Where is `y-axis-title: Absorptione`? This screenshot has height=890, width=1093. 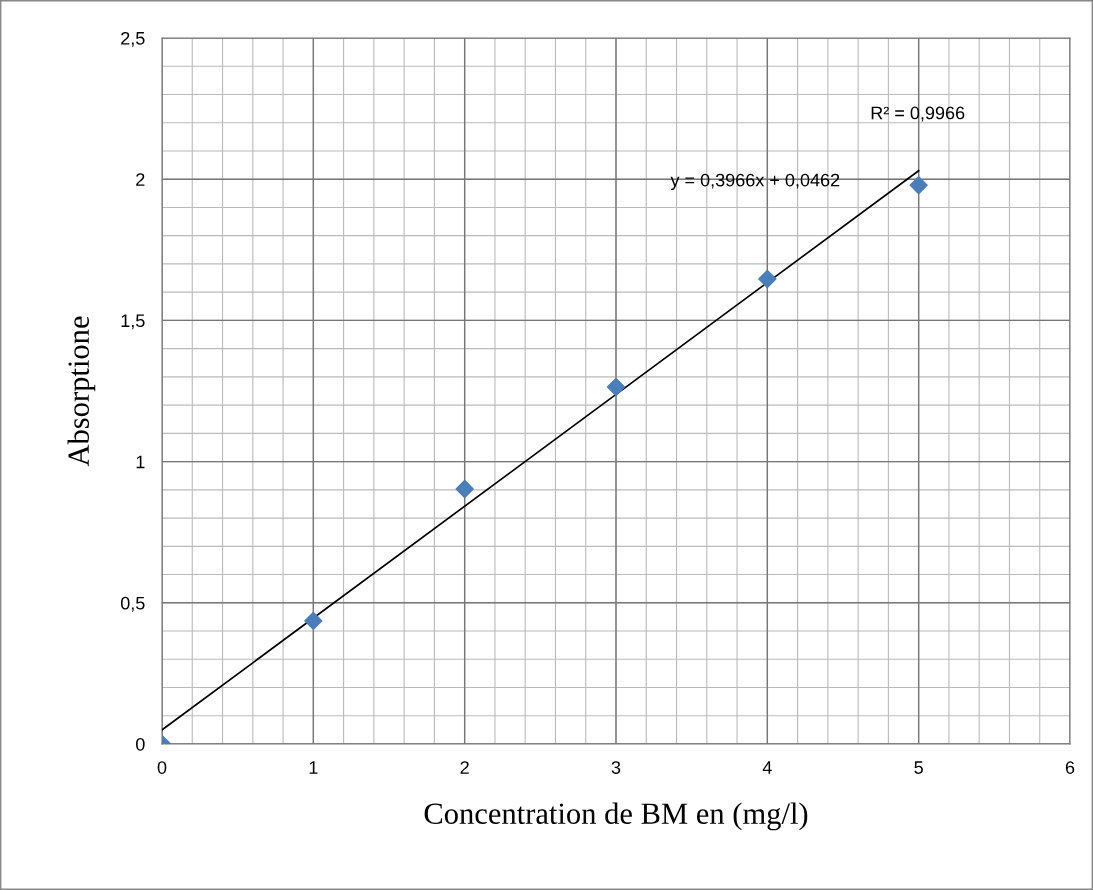 y-axis-title: Absorptione is located at coordinates (81, 391).